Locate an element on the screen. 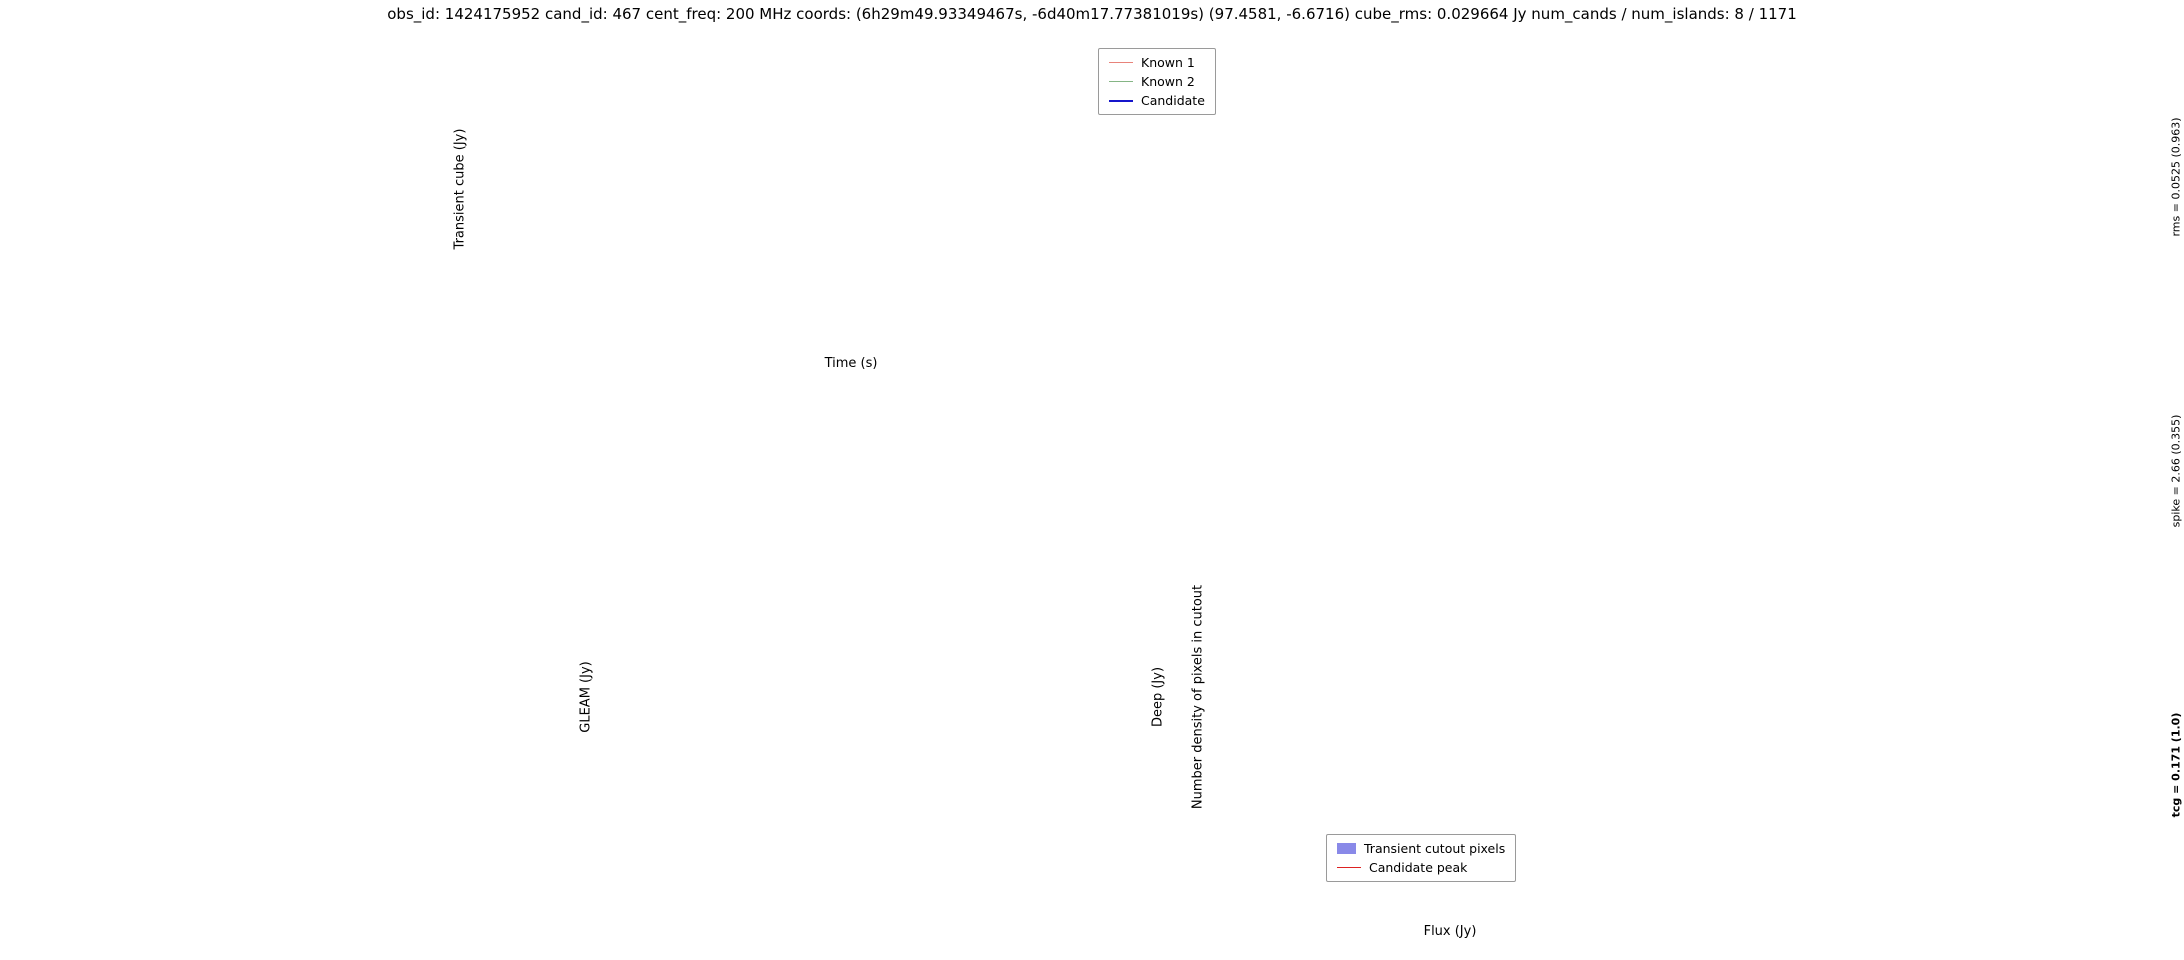  legend-label-candidate: Candidate is located at coordinates (1173, 100).